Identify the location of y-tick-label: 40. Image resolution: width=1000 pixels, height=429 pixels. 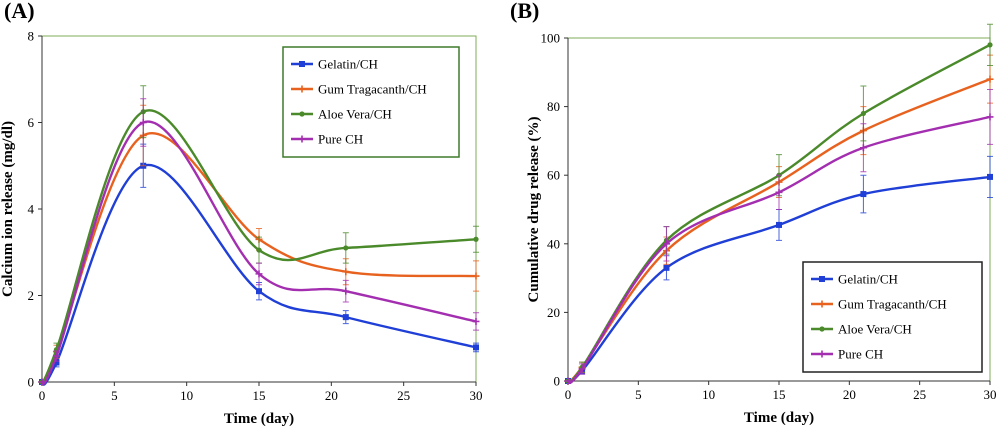
(553, 243).